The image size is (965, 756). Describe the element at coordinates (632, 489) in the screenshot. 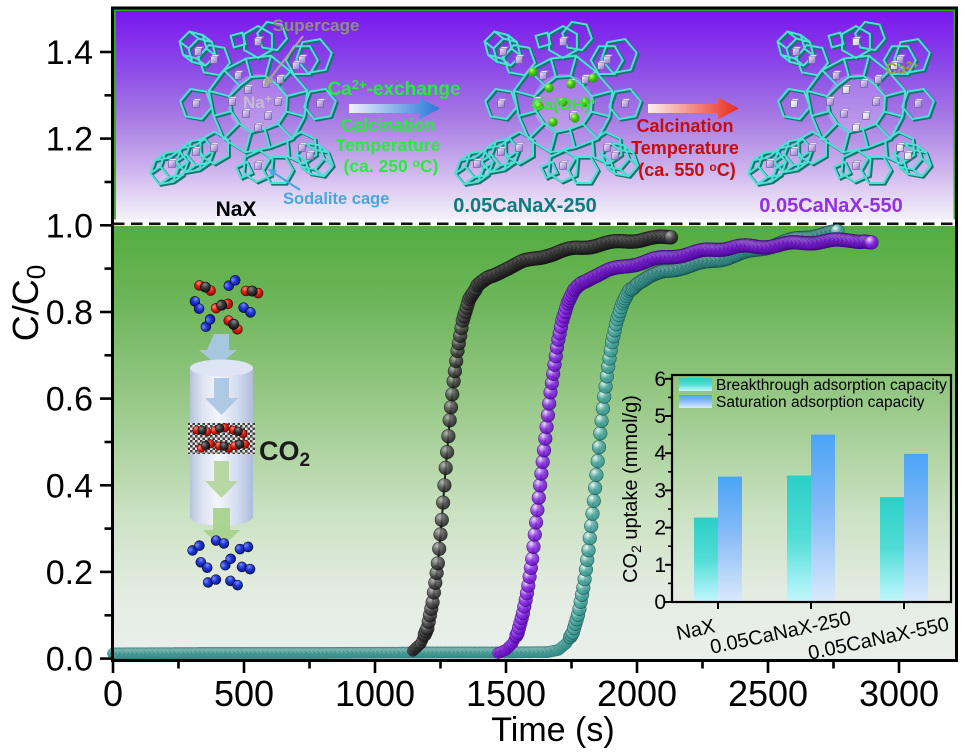

I see `svg-text: CO2 uptake (mmol/g)` at that location.